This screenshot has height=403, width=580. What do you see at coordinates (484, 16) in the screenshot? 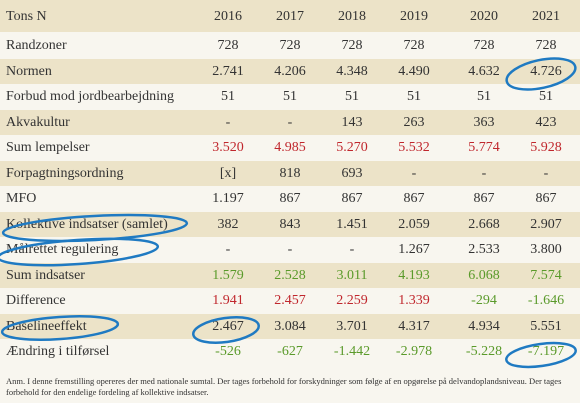
I see `year-header: 2020` at bounding box center [484, 16].